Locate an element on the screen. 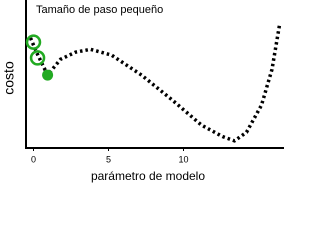 The height and width of the screenshot is (240, 320). x-tick-label: 5 is located at coordinates (108, 159).